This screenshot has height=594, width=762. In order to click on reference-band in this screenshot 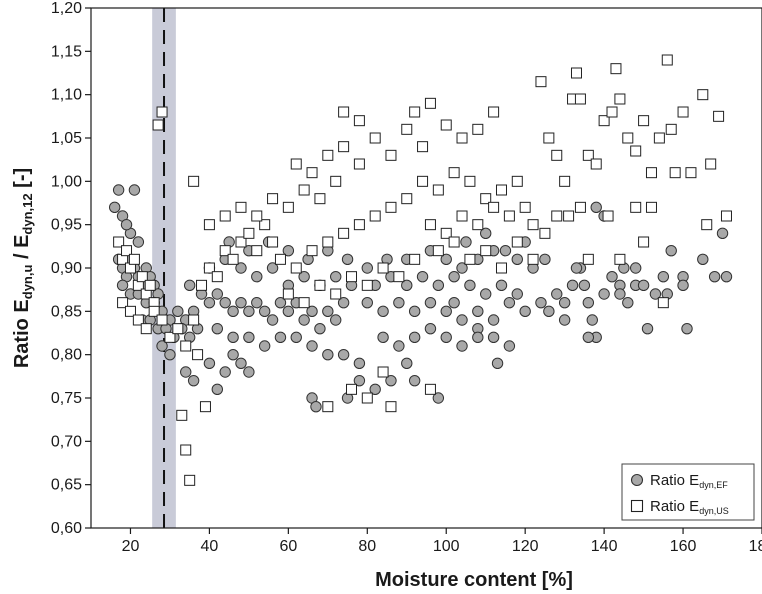, I will do `click(164, 268)`.